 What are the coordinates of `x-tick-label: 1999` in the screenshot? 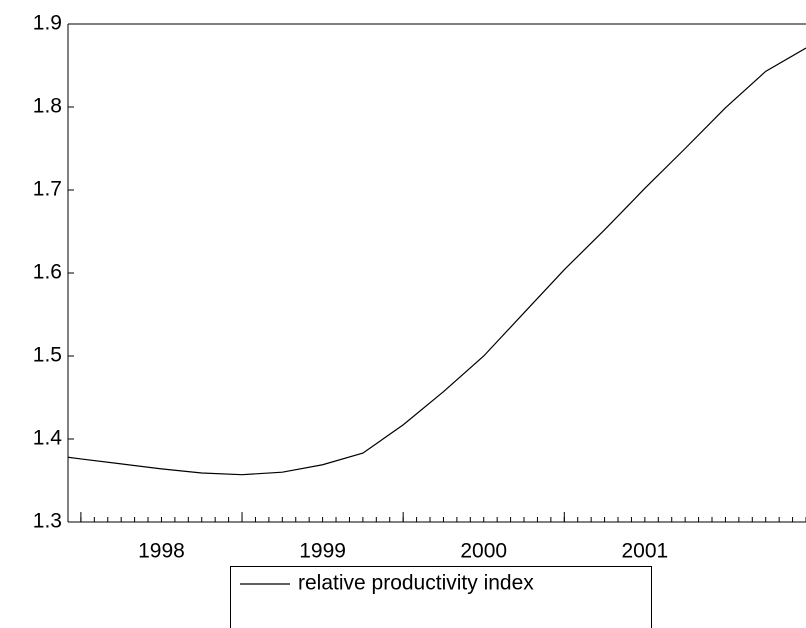 It's located at (322, 551).